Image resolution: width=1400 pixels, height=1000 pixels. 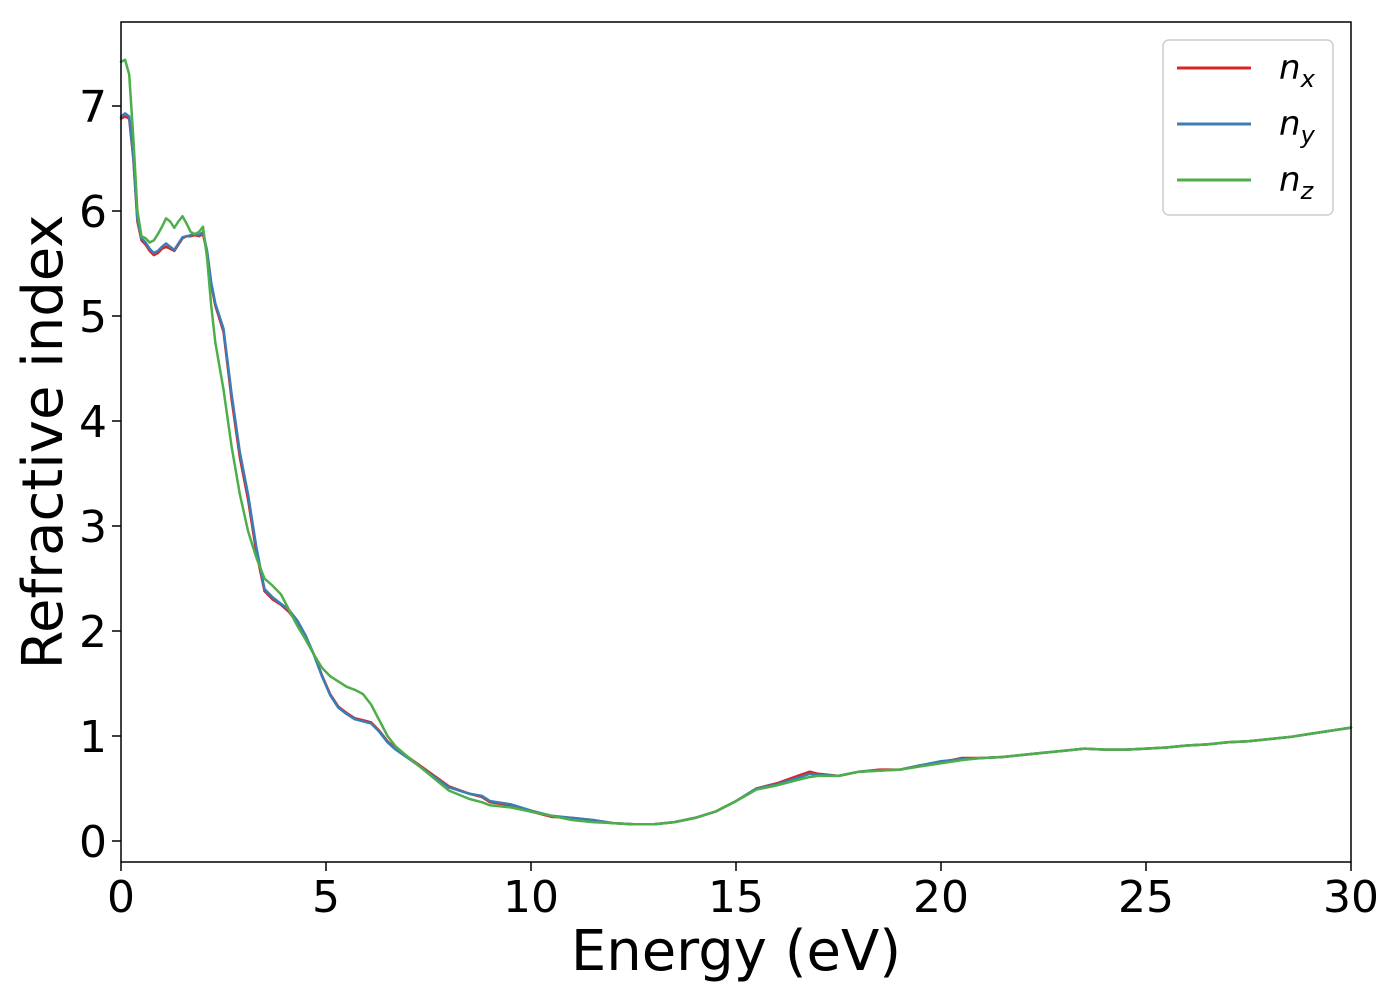 I want to click on legend-label-y: ny, so click(x=1297, y=126).